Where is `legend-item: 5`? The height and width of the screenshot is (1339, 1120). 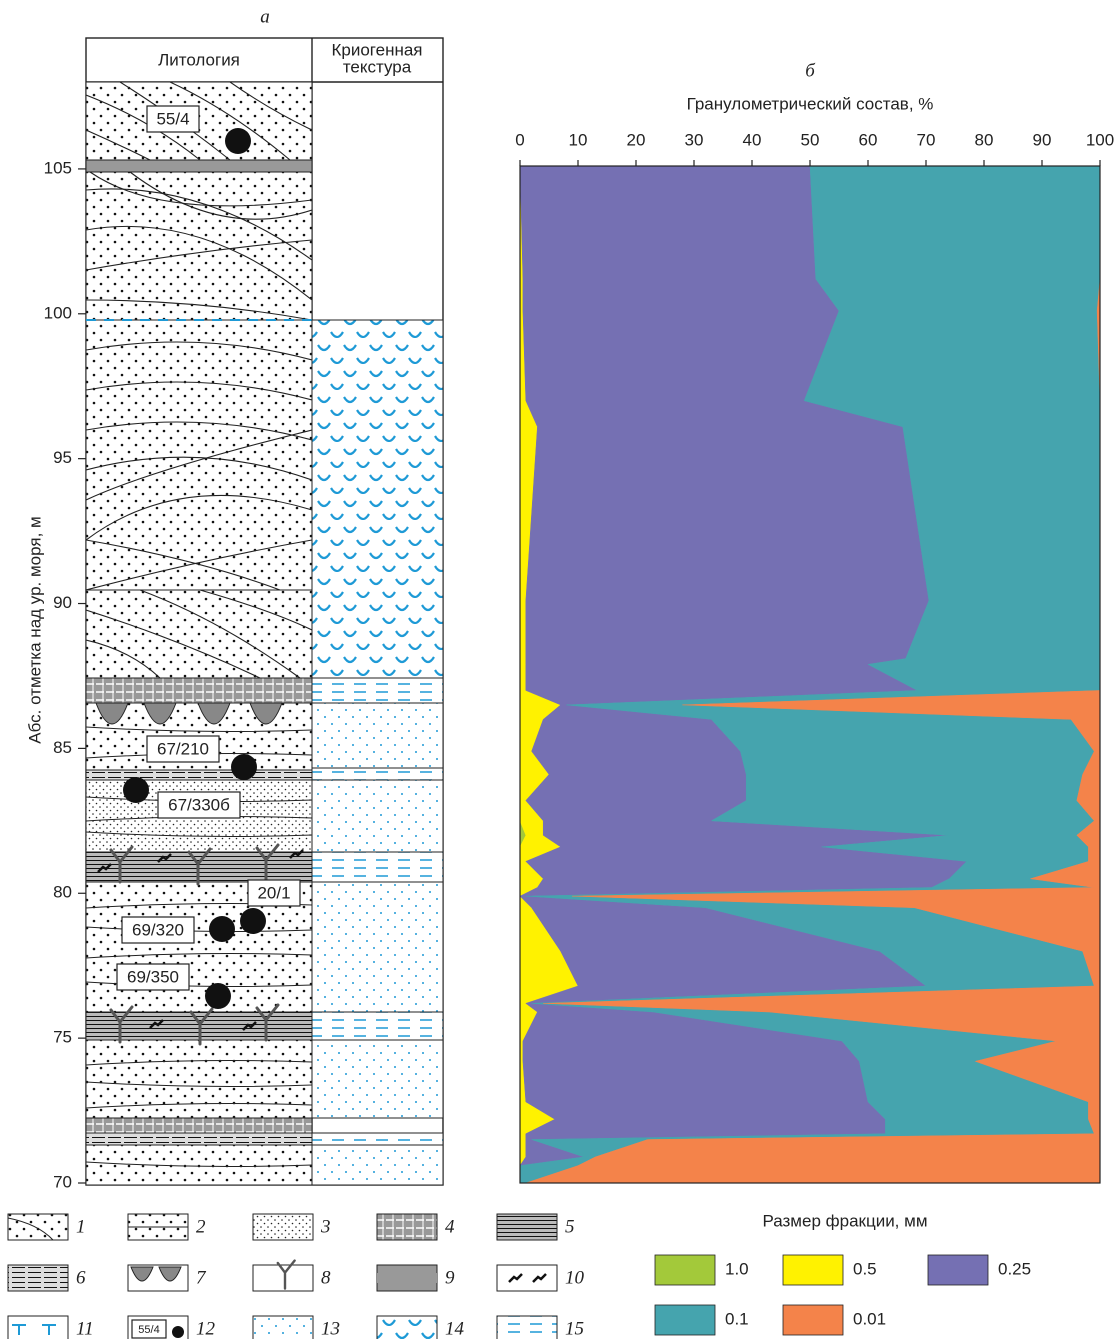 legend-item: 5 is located at coordinates (535, 1227).